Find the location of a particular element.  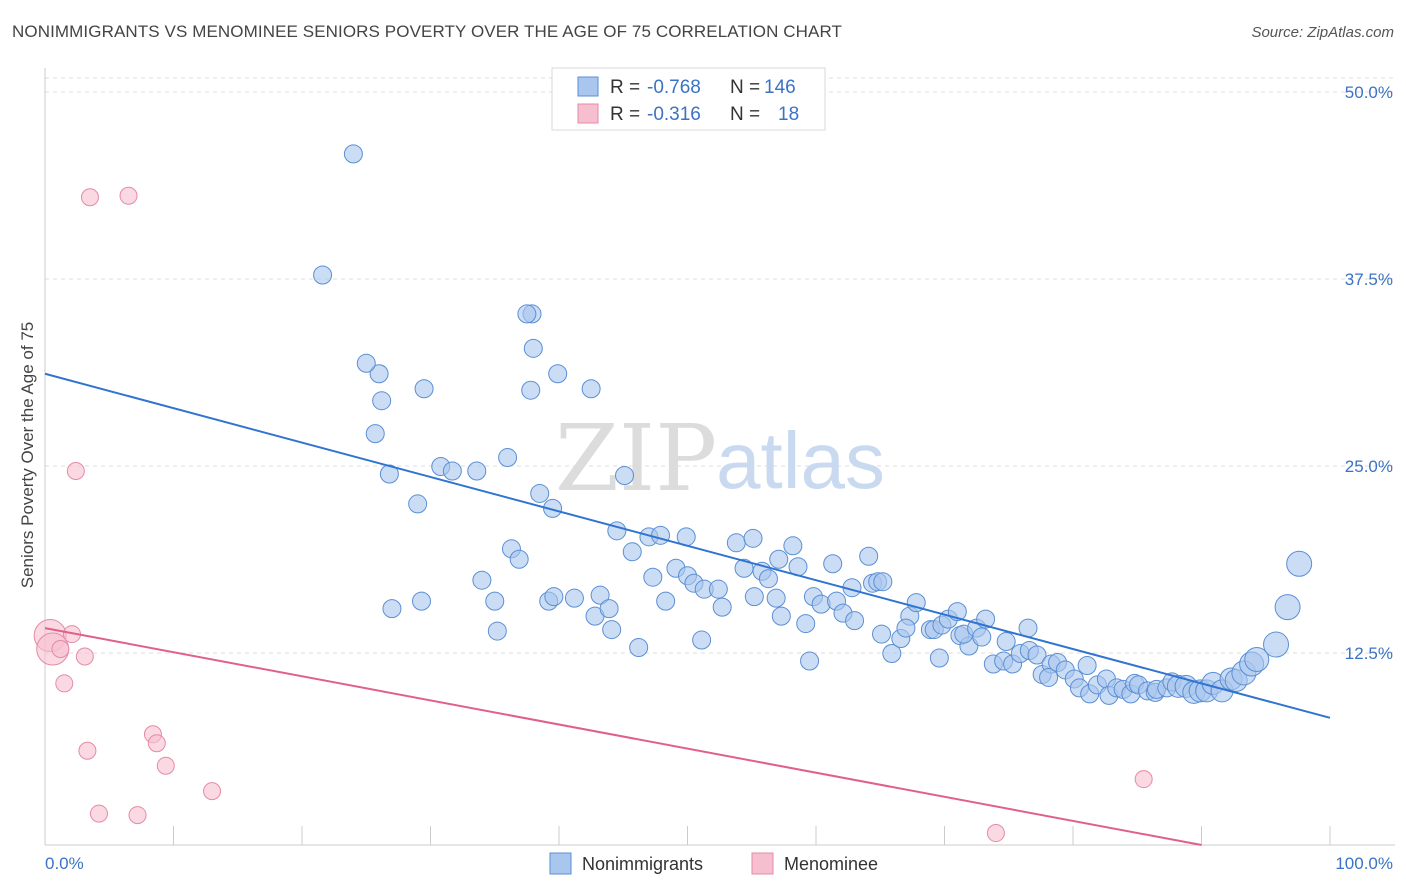

series-legend: Nonimmigrants Menominee is located at coordinates (713, 863).